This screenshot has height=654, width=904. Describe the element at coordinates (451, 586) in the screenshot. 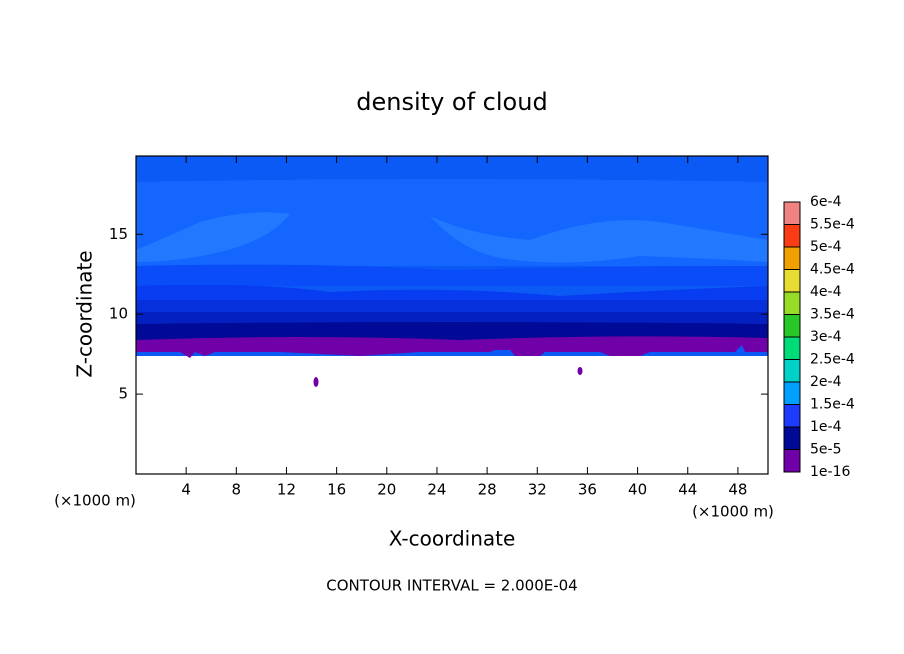

I see `contour-interval: CONTOUR INTERVAL = 2.000E-04` at that location.